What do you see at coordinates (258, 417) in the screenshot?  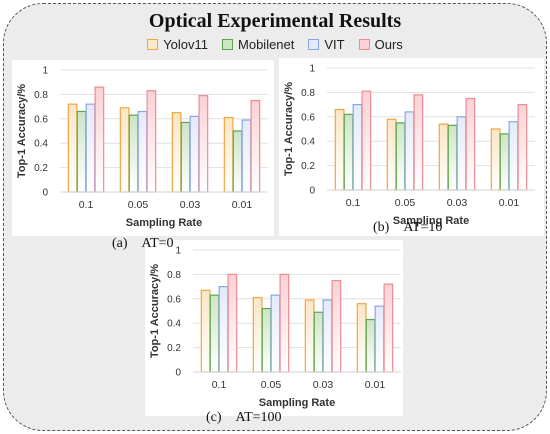 I see `caption-c-text: AT=100` at bounding box center [258, 417].